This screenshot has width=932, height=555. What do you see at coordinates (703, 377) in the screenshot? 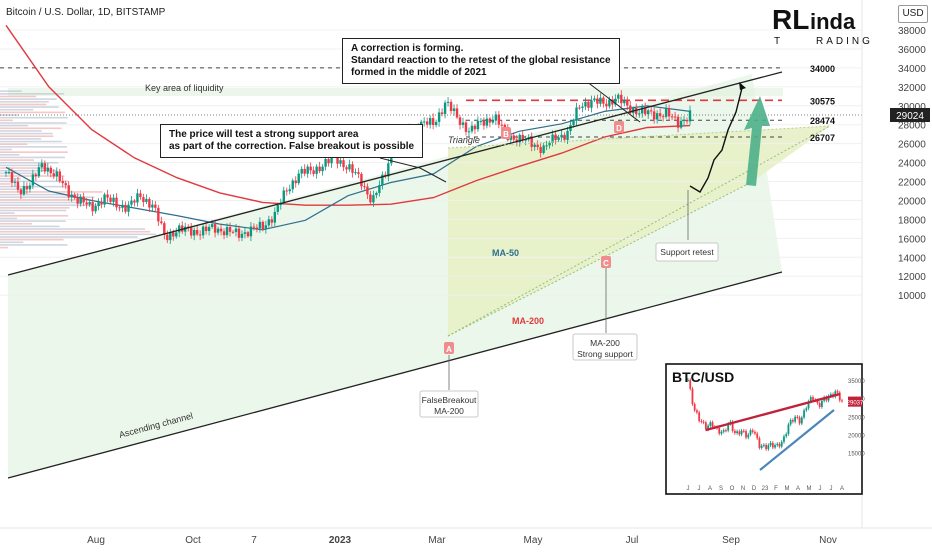
I see `inset-title: BTC/USD` at bounding box center [703, 377].